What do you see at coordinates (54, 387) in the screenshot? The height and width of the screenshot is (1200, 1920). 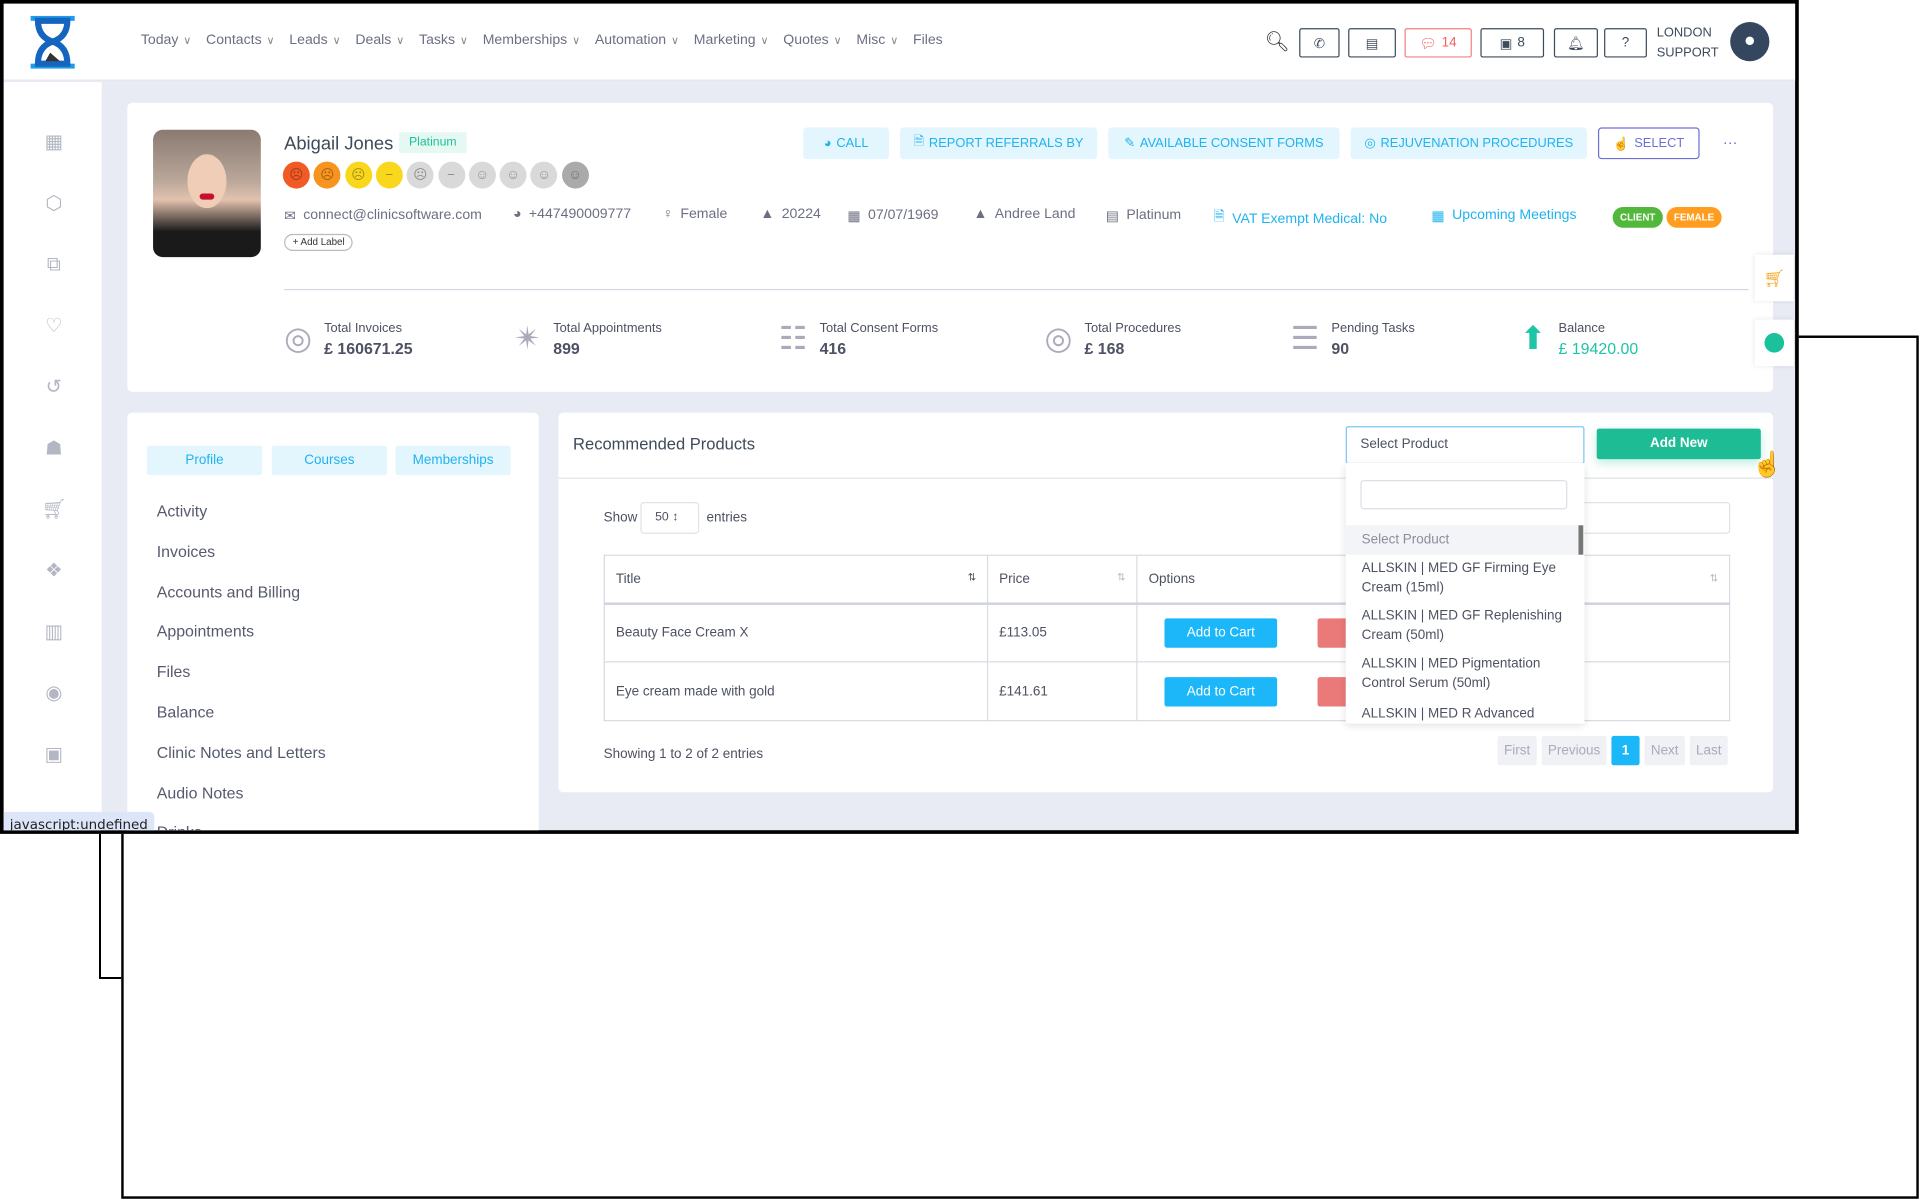 I see `history-icon: ↺` at bounding box center [54, 387].